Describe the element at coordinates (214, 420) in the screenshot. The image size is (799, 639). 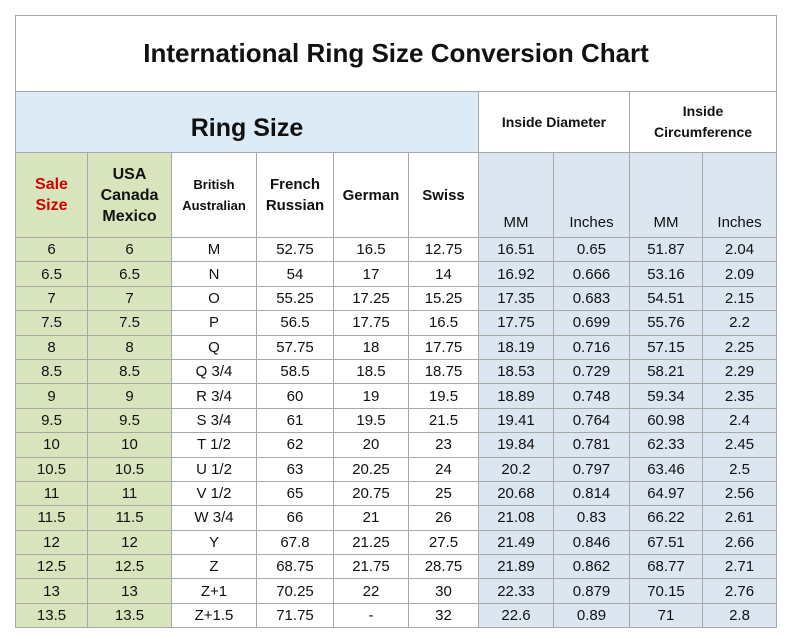
I see `british-size-cell: S 3/4` at that location.